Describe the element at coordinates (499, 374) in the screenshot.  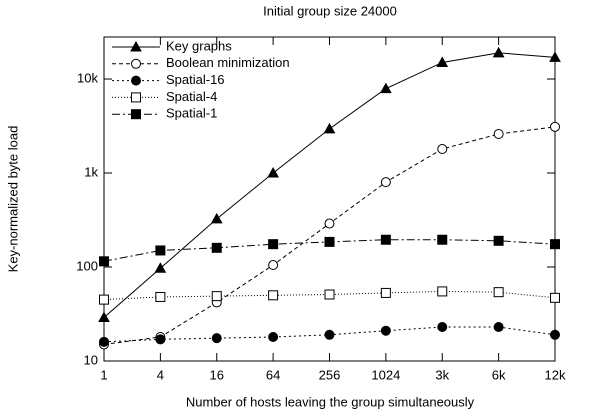
I see `x-tick-label: 6k` at that location.